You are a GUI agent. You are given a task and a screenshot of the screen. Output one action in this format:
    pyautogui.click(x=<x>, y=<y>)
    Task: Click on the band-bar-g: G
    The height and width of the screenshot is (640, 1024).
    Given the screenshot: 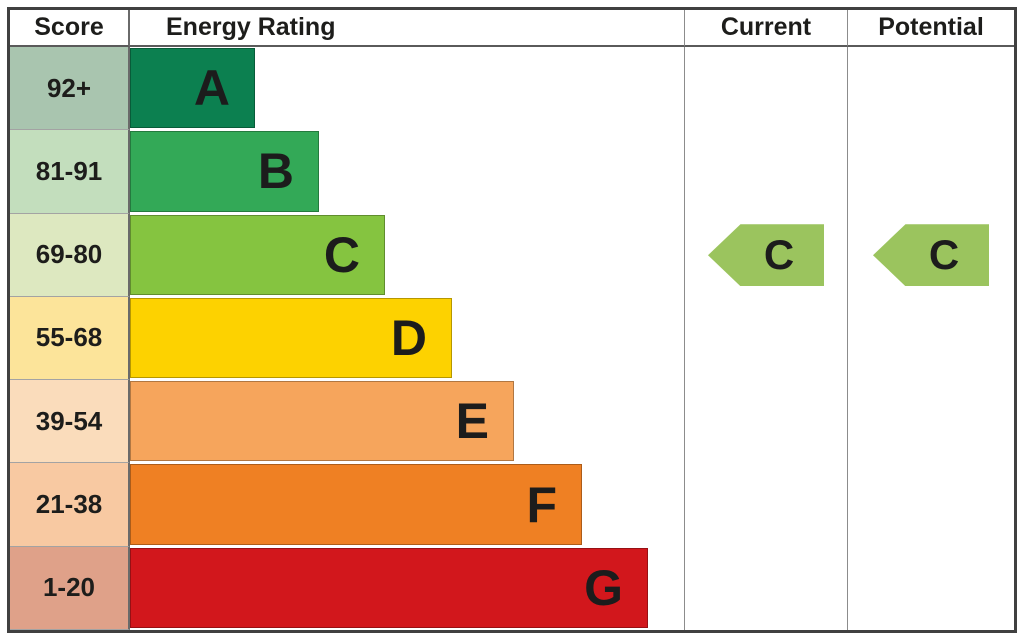 What is the action you would take?
    pyautogui.click(x=389, y=587)
    